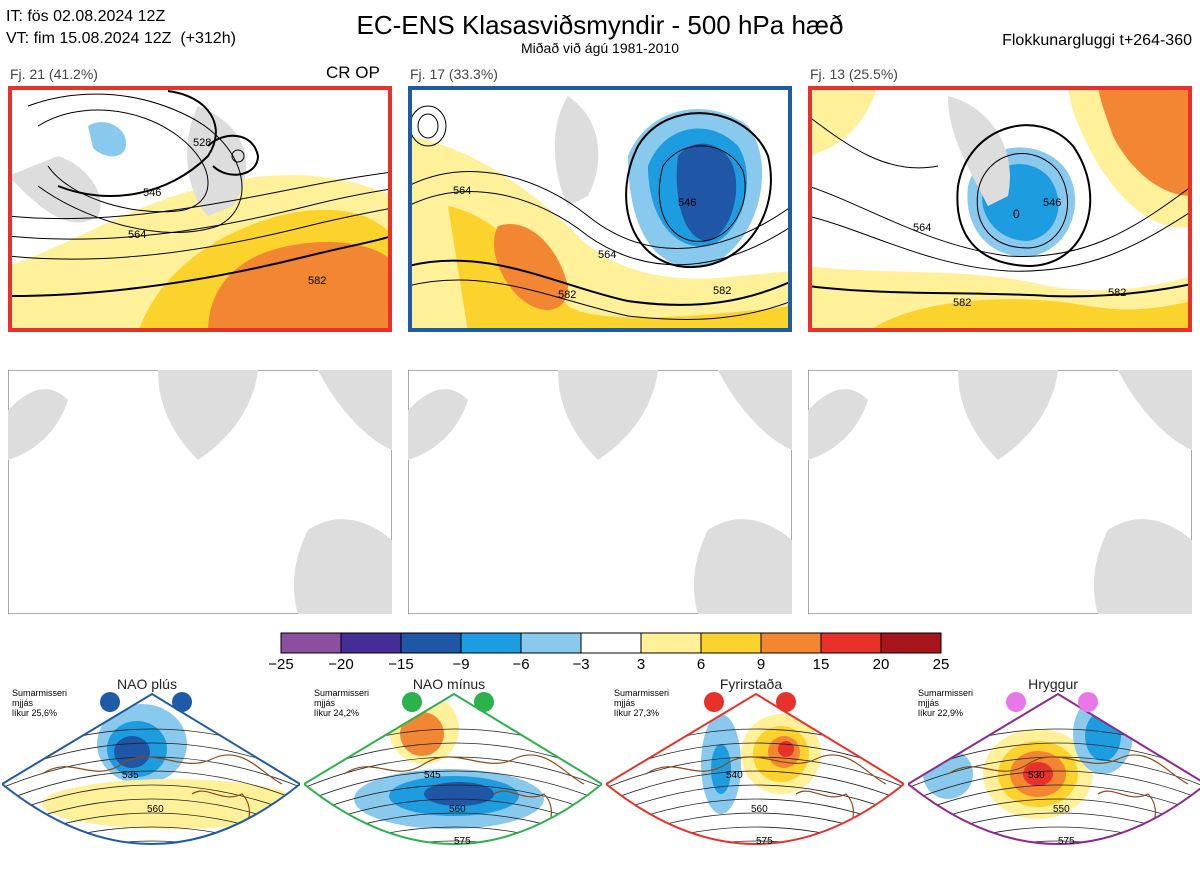 This screenshot has height=873, width=1200. What do you see at coordinates (281, 664) in the screenshot?
I see `colorbar-tick-label: −25` at bounding box center [281, 664].